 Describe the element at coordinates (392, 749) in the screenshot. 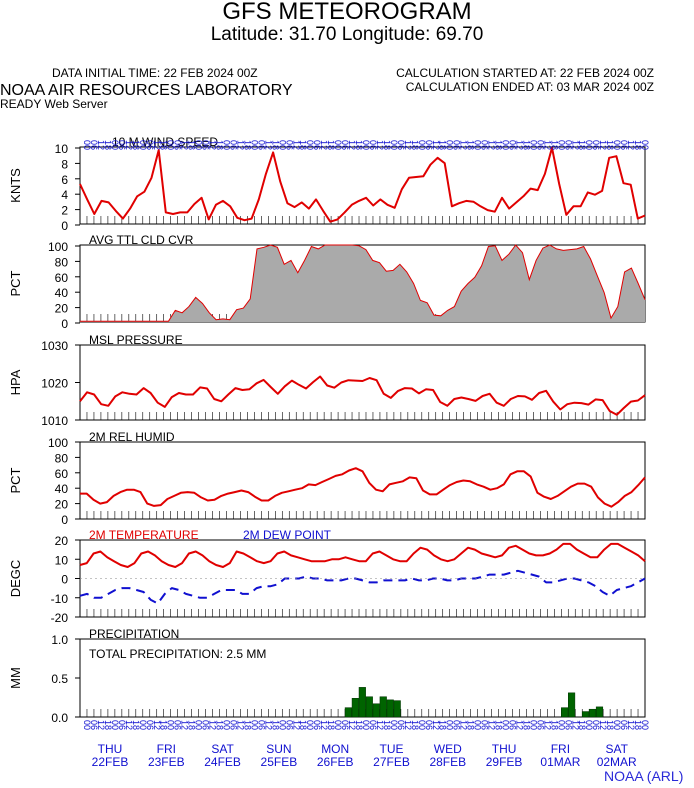

I see `day-of-week-label: TUE` at that location.